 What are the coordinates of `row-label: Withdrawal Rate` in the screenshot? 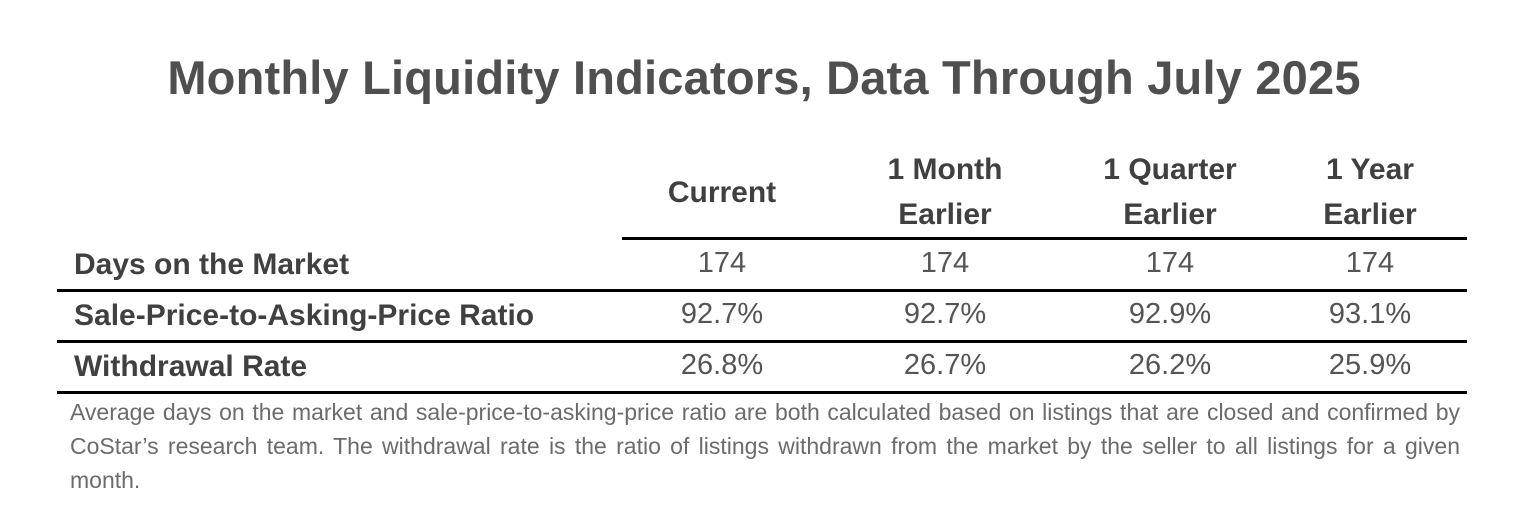 It's located at (191, 366).